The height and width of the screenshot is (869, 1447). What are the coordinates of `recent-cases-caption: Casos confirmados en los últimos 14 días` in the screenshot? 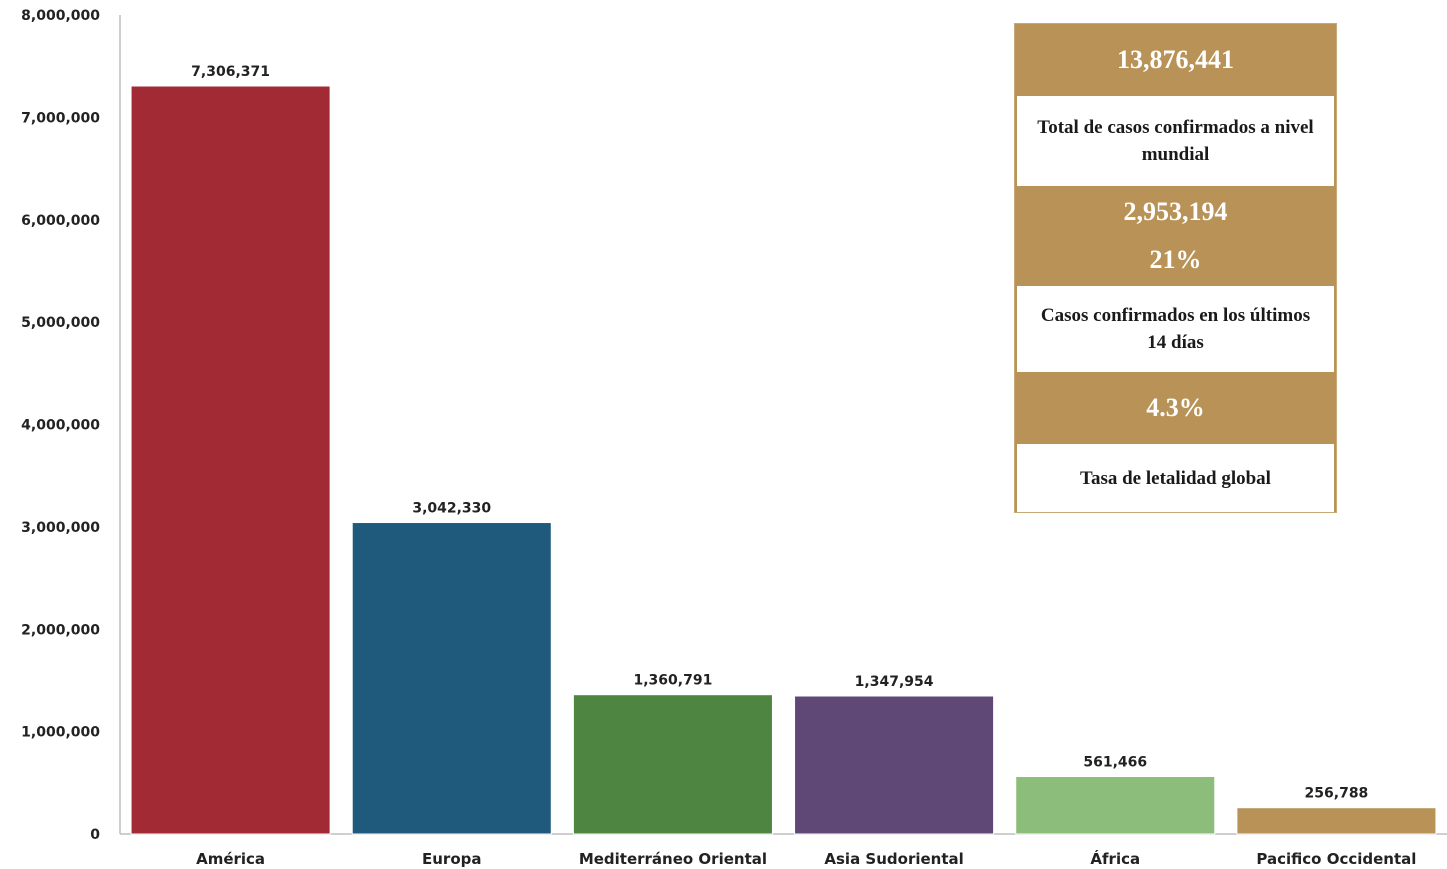 It's located at (1175, 329).